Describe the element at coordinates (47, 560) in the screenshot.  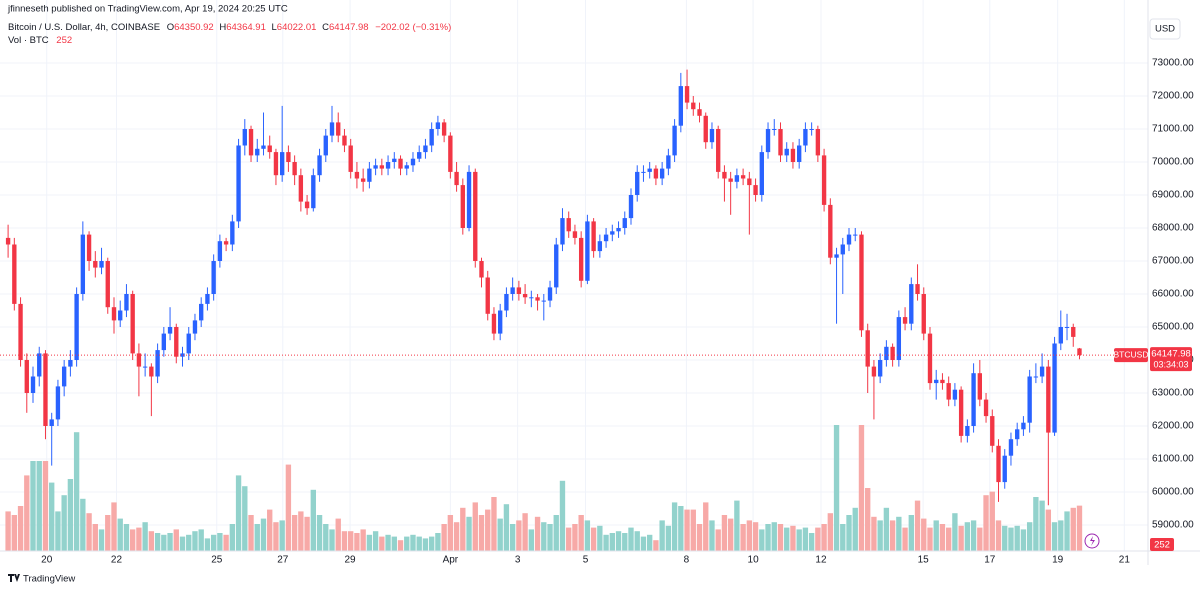
I see `x-tick-label: 20` at that location.